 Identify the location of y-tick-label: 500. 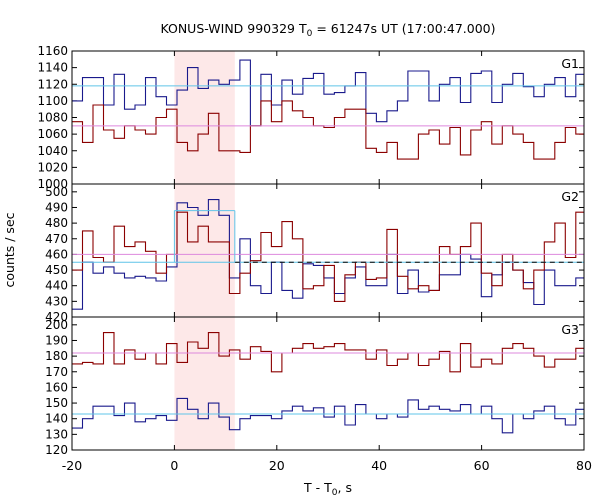
(56, 192).